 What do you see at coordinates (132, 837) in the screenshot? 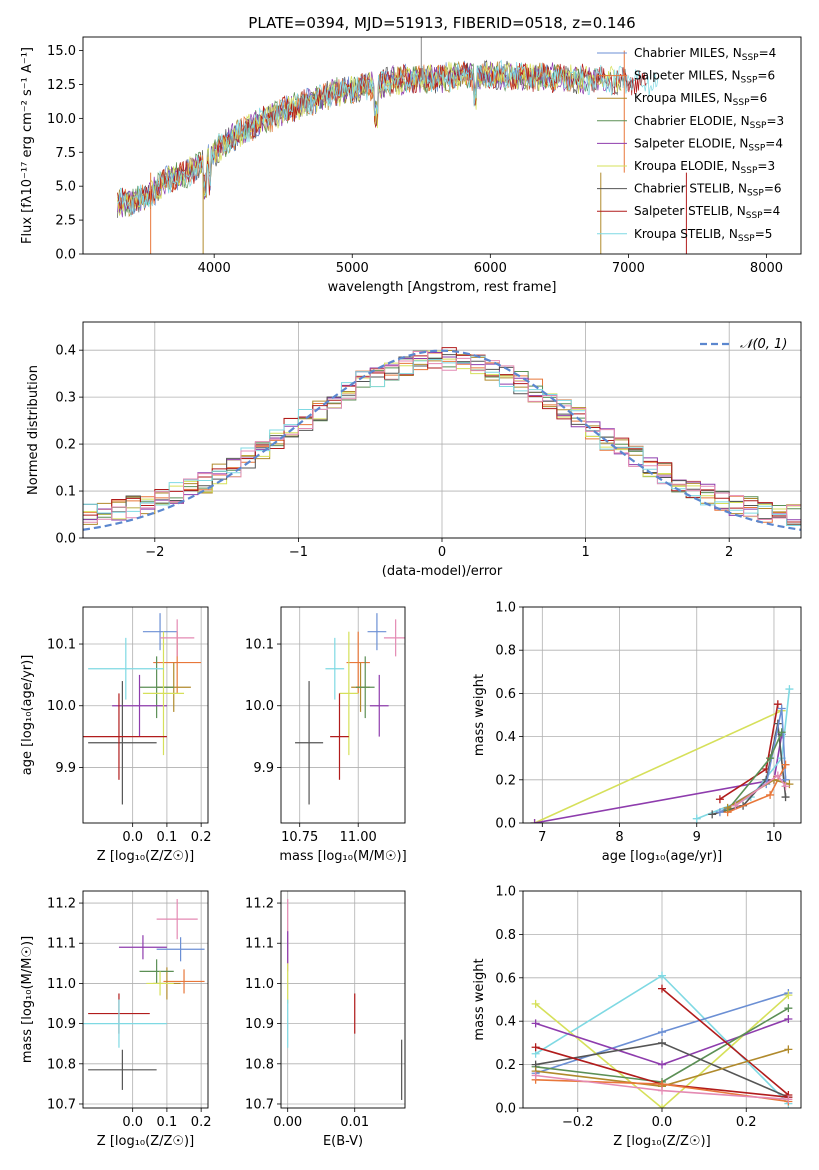
I see `age-Z-x-tick-label: 0.0` at bounding box center [132, 837].